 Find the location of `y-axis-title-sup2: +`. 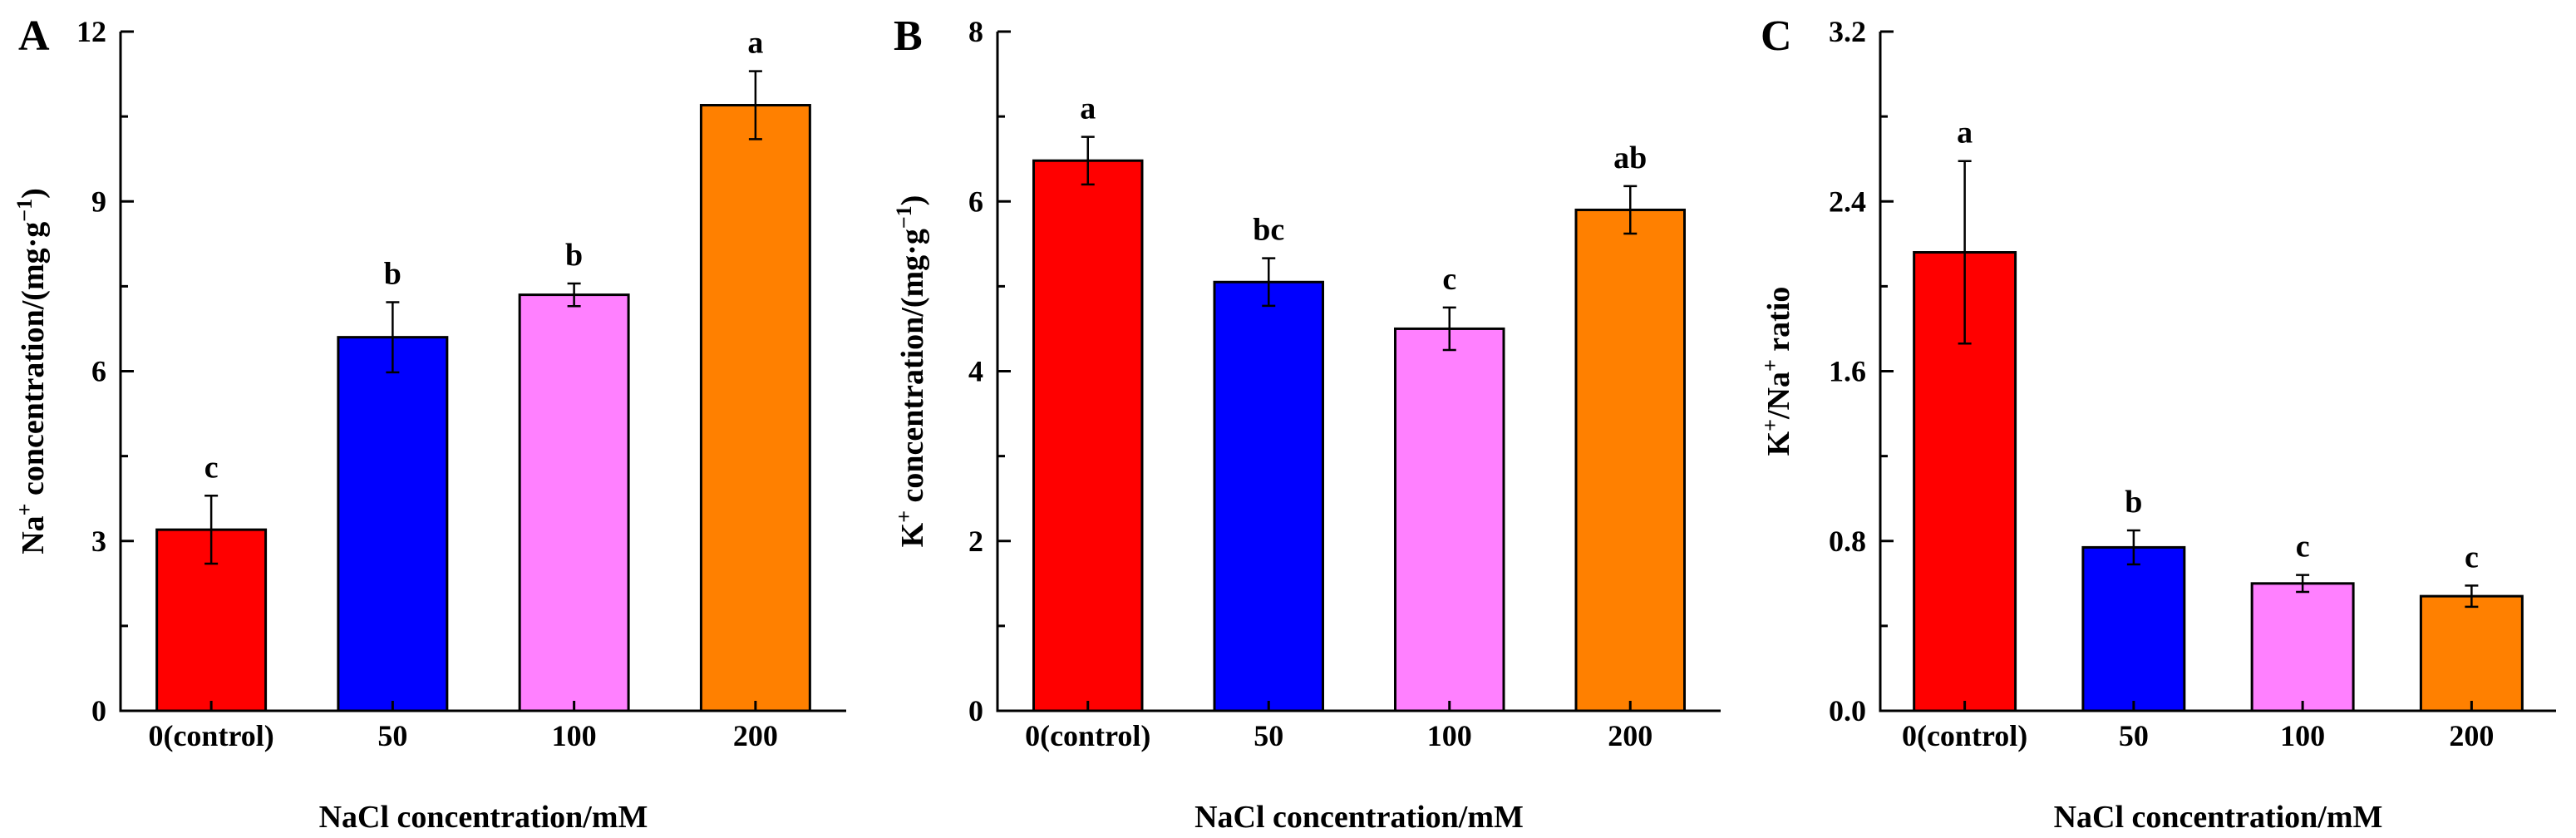

y-axis-title-sup2: + is located at coordinates (1770, 366).